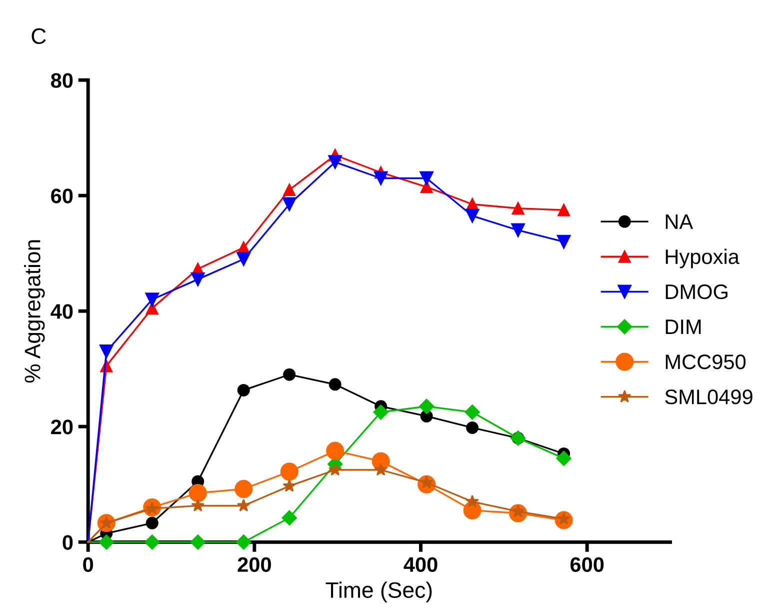  What do you see at coordinates (421, 564) in the screenshot?
I see `x-tick-label: 400` at bounding box center [421, 564].